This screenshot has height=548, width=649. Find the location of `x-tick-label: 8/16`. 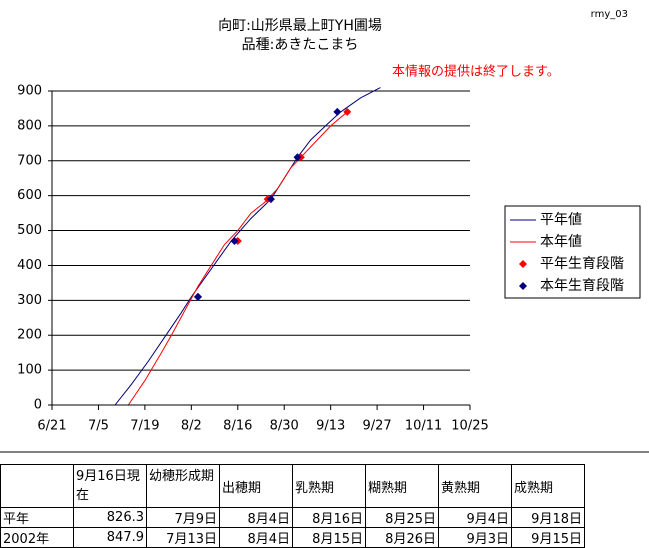

x-tick-label: 8/16 is located at coordinates (237, 426).